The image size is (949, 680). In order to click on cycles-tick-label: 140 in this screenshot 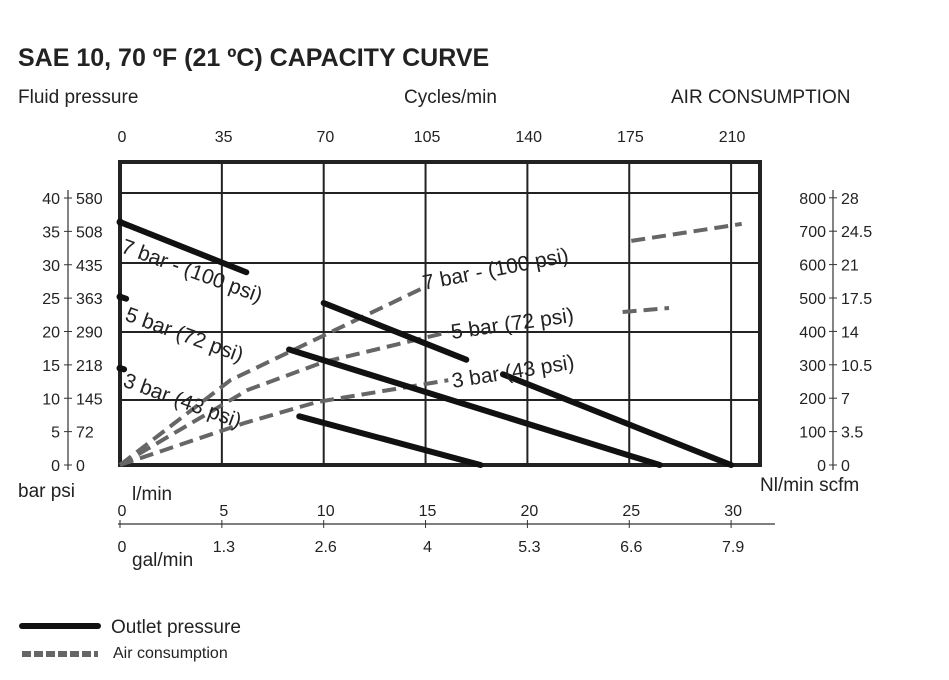, I will do `click(528, 137)`.